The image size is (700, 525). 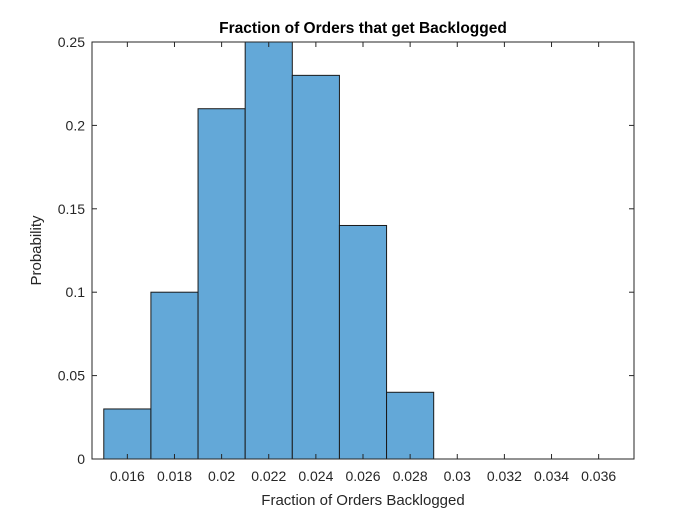 What do you see at coordinates (362, 500) in the screenshot?
I see `x-axis-label: Fraction of Orders Backlogged` at bounding box center [362, 500].